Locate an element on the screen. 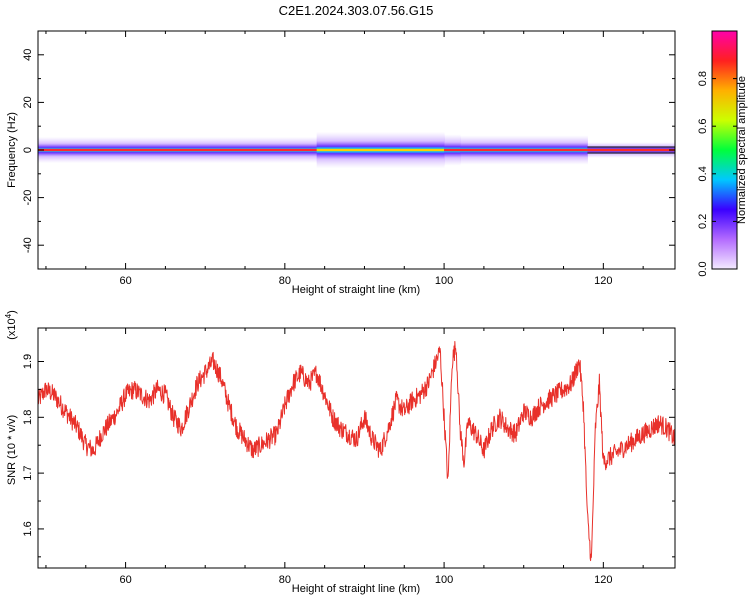  colorbar-tick-label: 0.2 is located at coordinates (703, 221).